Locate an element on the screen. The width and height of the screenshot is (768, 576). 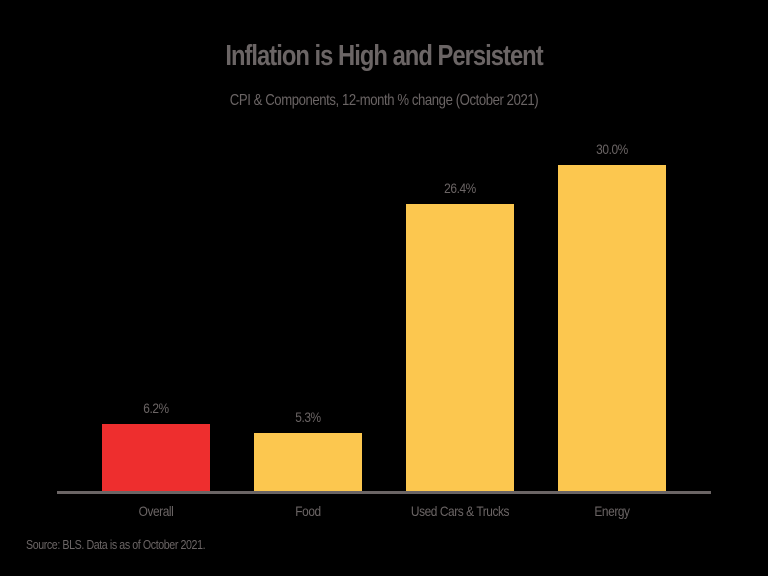
category-label: Used Cars & Trucks is located at coordinates (460, 511).